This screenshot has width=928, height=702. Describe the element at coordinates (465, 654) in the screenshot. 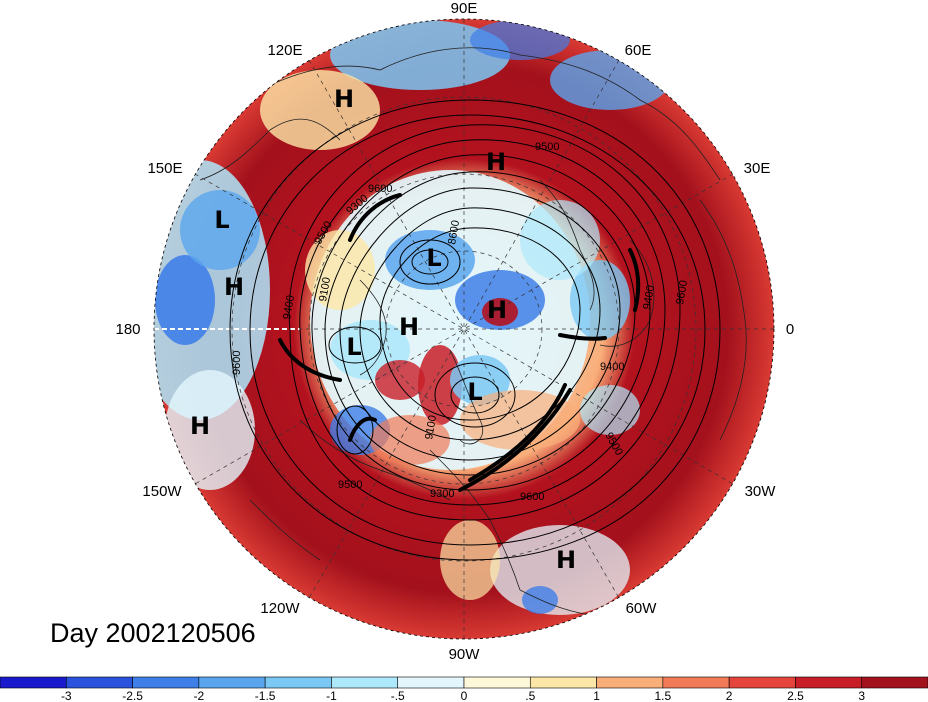

I see `lon-label-90w: 90W` at that location.